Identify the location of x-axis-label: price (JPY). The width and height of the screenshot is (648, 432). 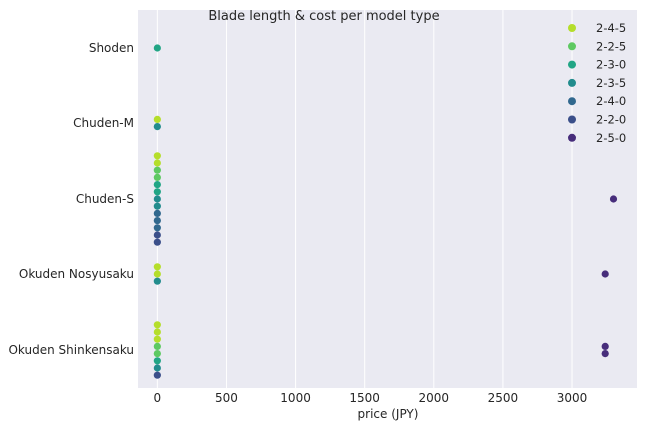
(388, 414).